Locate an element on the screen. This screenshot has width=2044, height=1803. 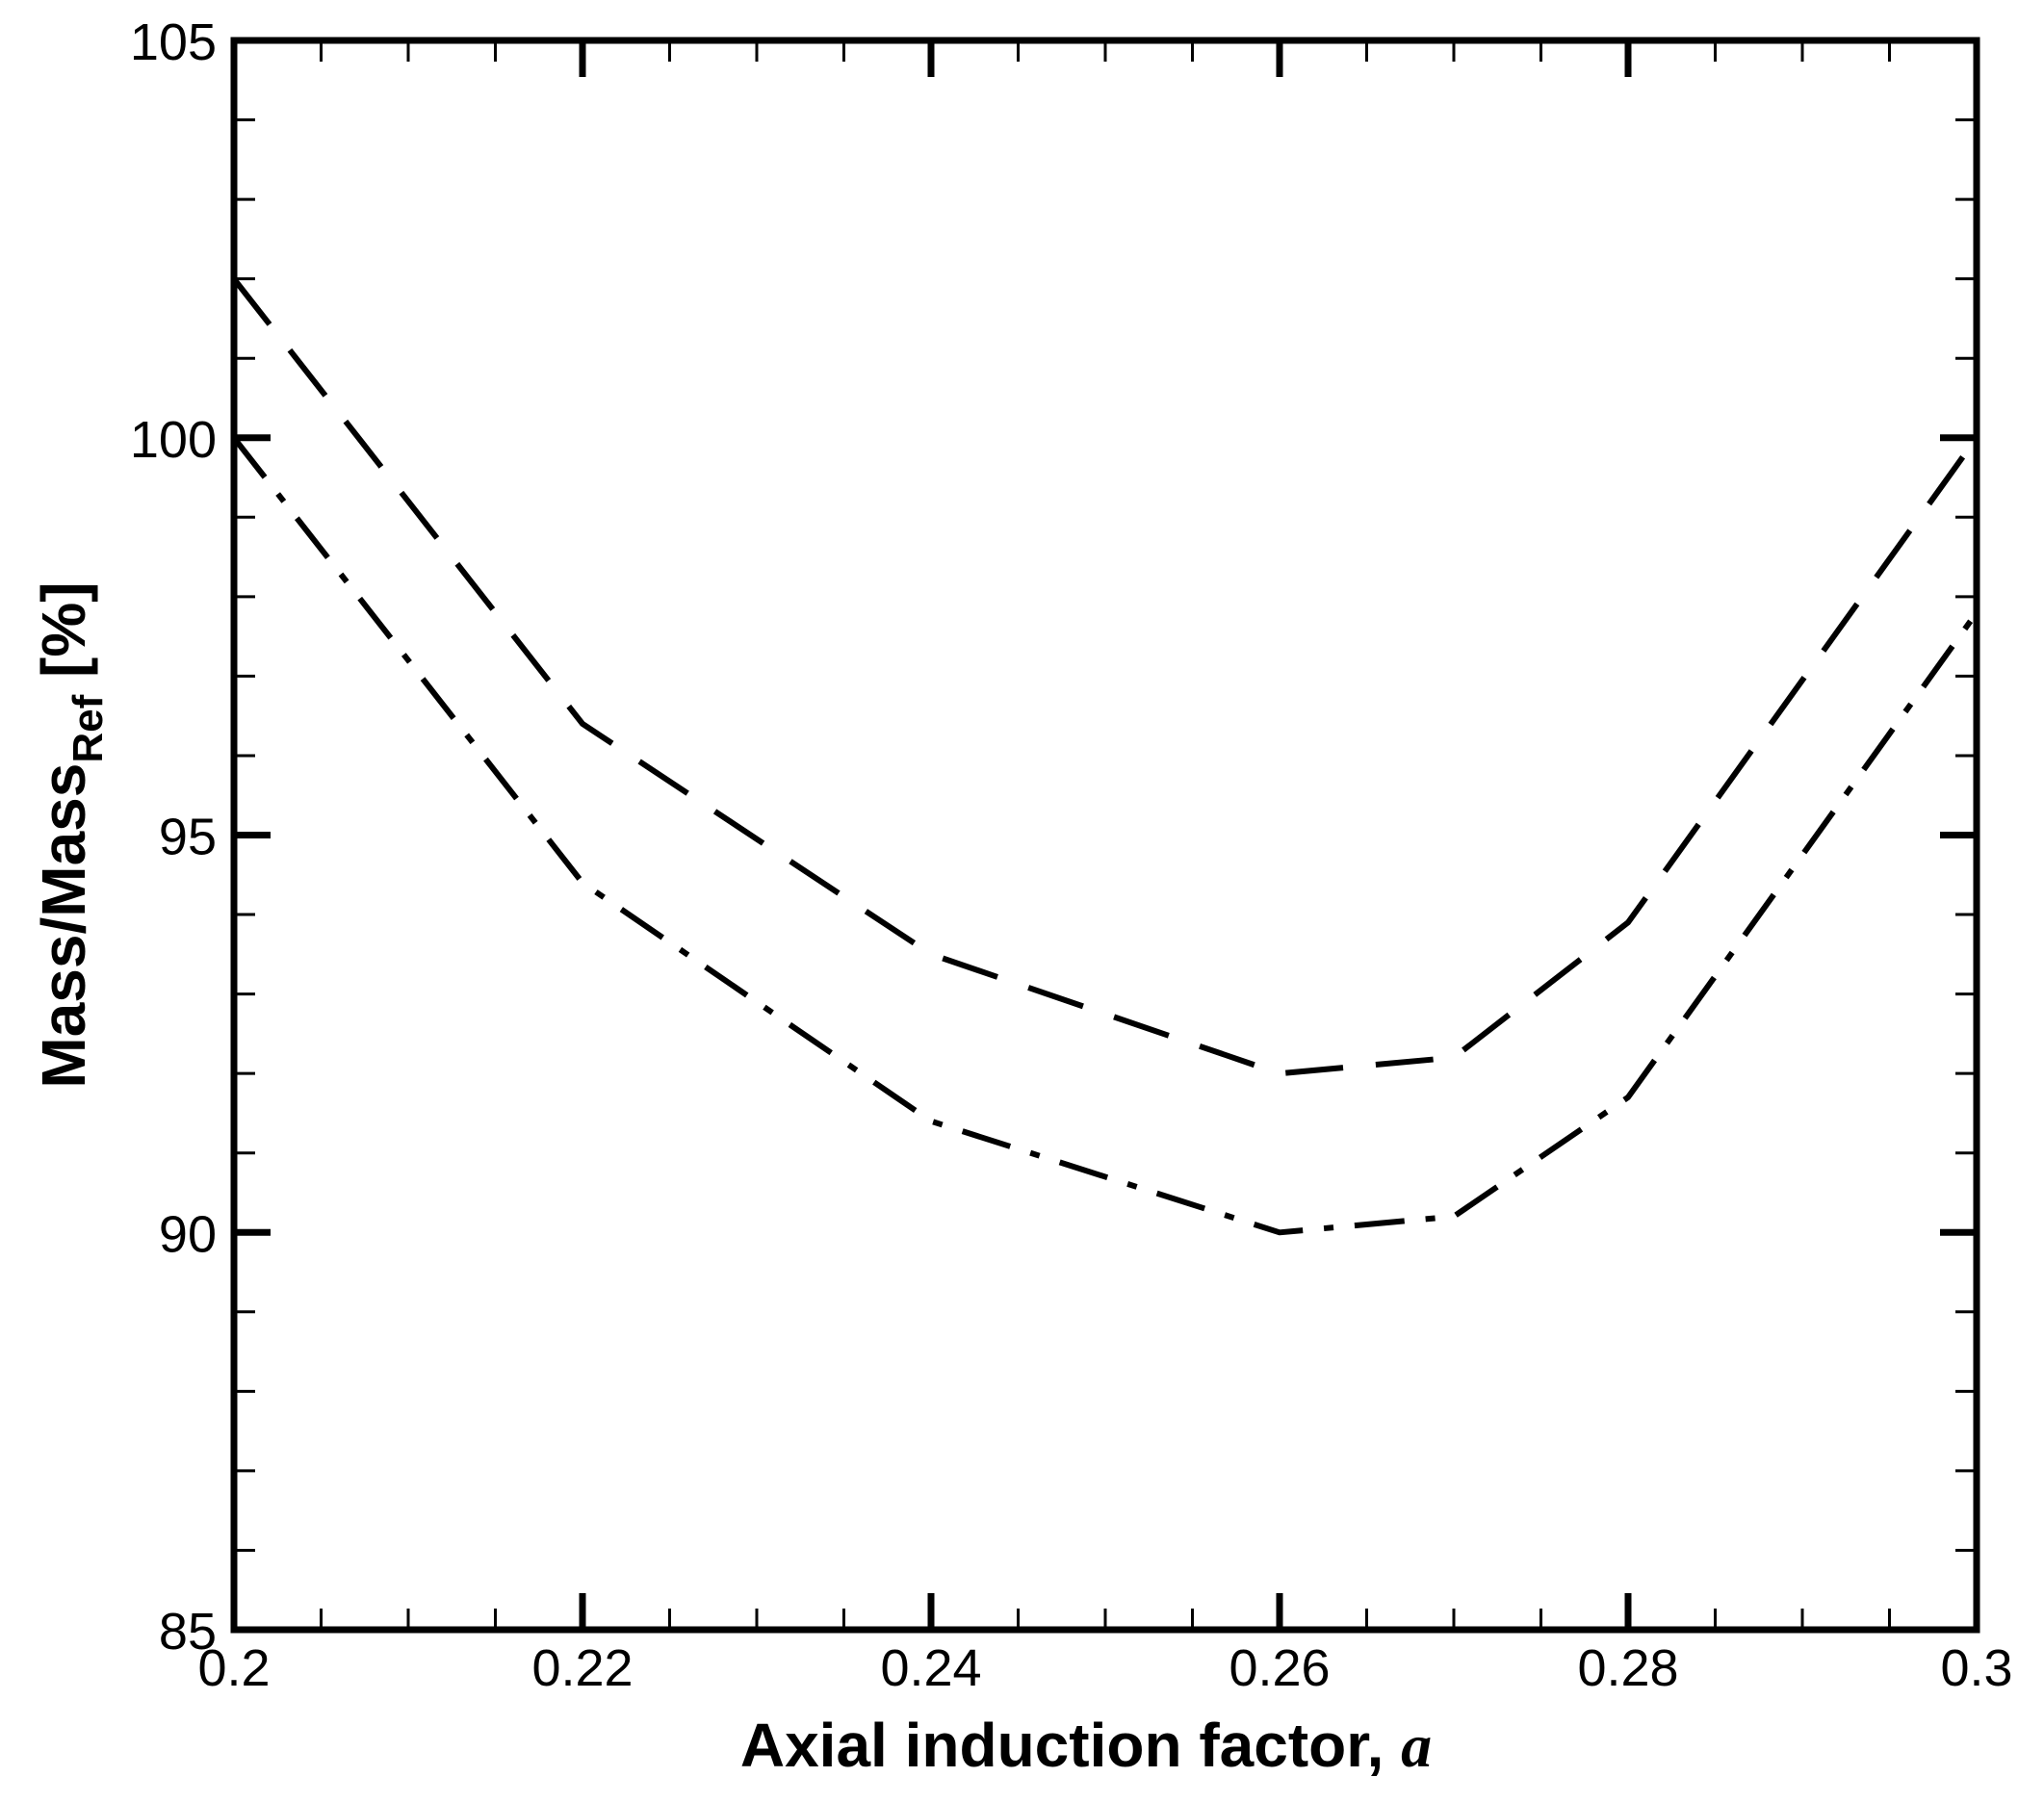
x-tick-label: 0.24 is located at coordinates (930, 1668).